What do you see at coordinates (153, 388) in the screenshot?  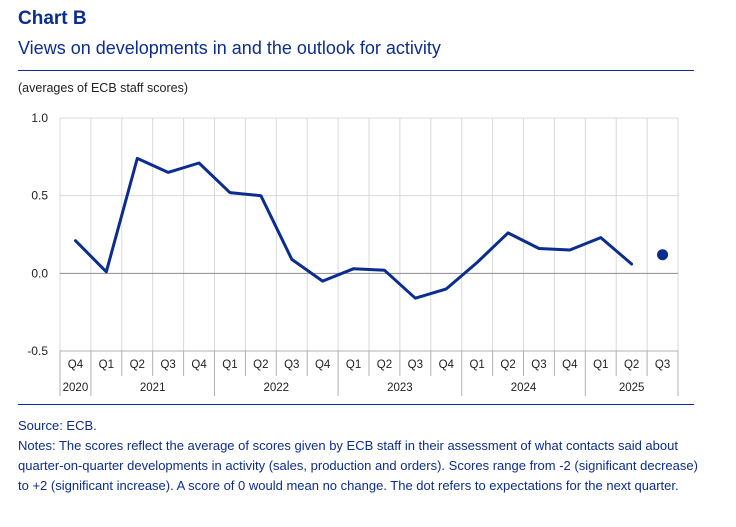 I see `year-label: 2021` at bounding box center [153, 388].